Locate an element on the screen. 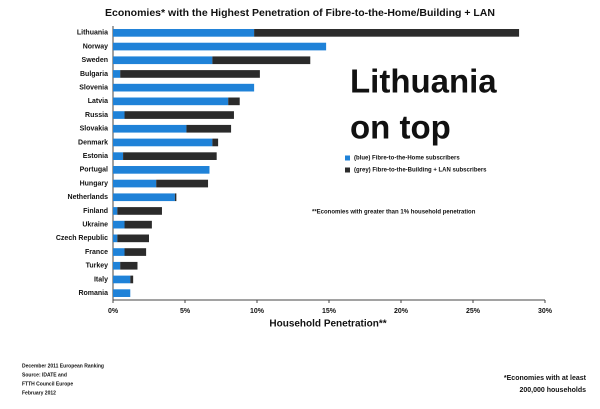 The width and height of the screenshot is (600, 409). y-tick-label: Italy is located at coordinates (101, 279).